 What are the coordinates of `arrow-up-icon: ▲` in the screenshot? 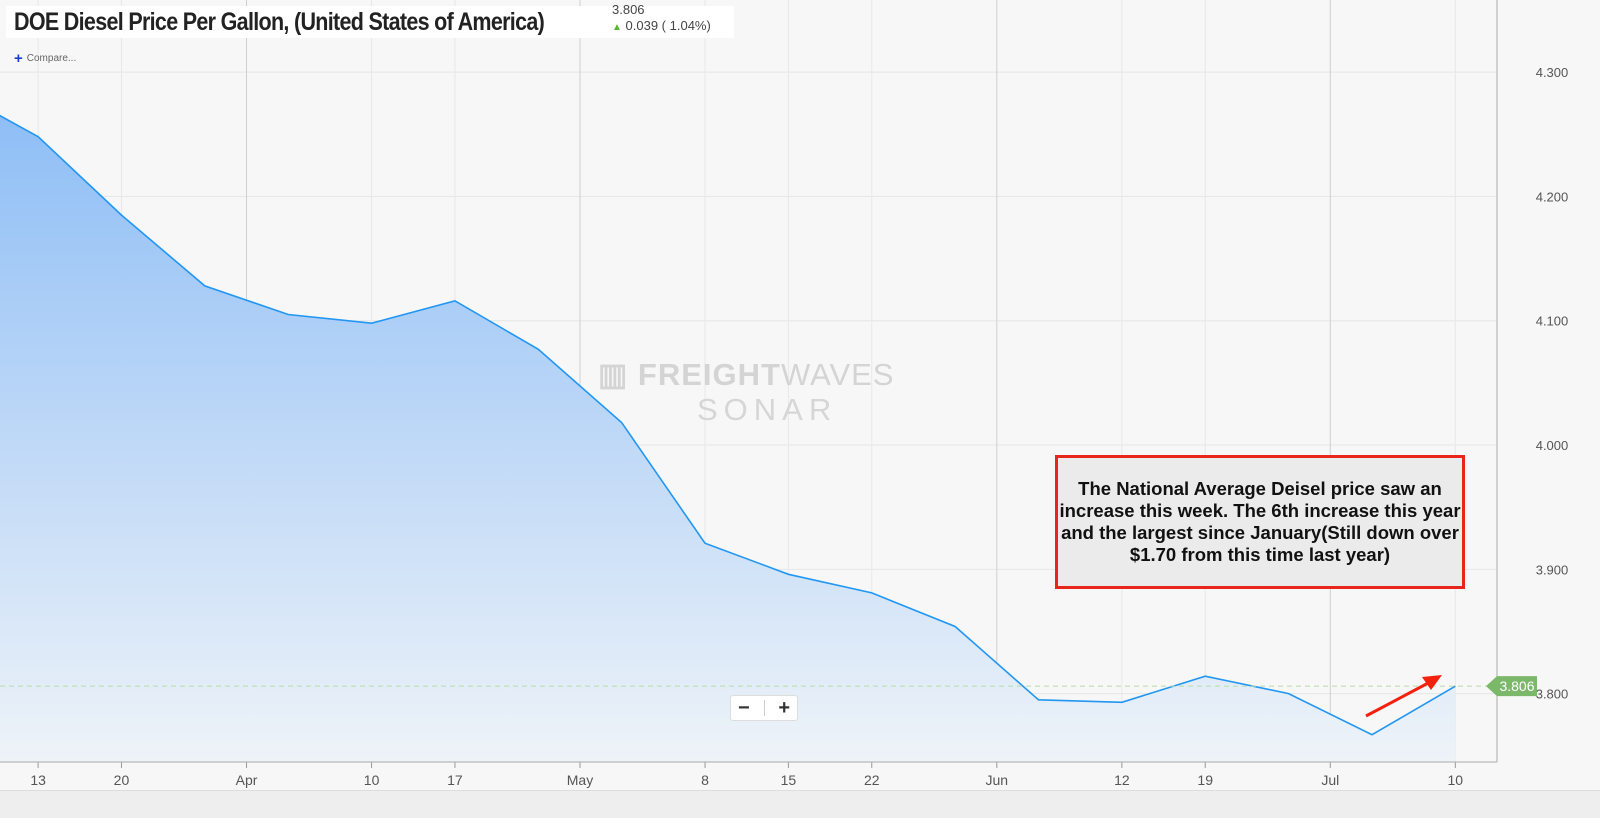 It's located at (617, 27).